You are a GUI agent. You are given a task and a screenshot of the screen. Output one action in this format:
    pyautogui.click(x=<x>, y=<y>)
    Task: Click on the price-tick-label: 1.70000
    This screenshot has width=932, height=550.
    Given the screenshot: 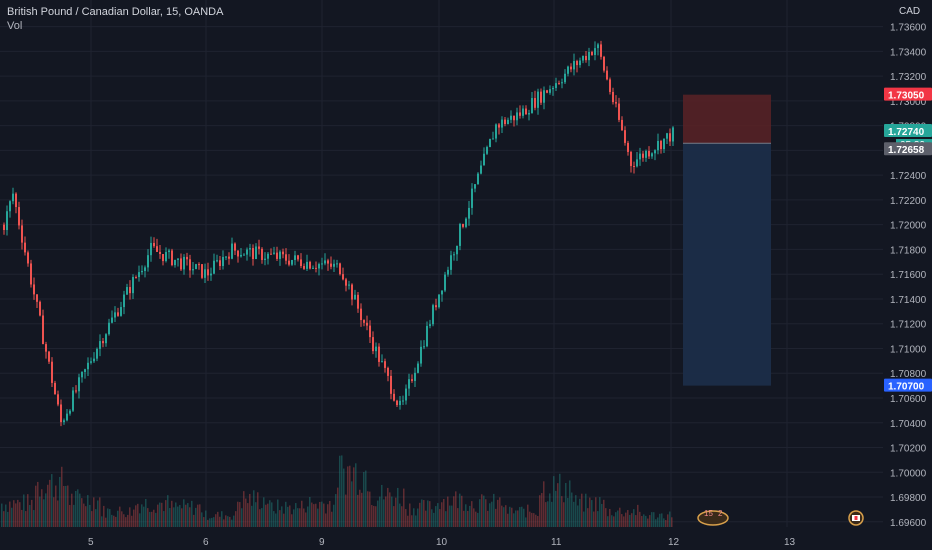 What is the action you would take?
    pyautogui.click(x=908, y=473)
    